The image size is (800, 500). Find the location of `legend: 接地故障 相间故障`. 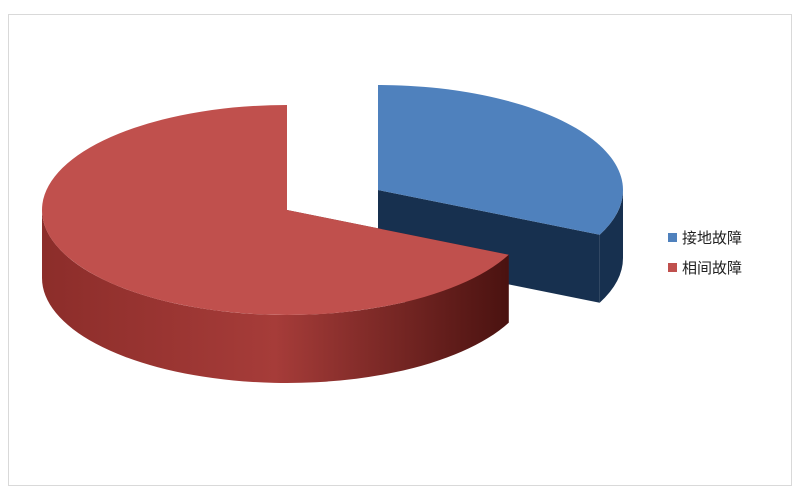

legend: 接地故障 相间故障 is located at coordinates (705, 252).